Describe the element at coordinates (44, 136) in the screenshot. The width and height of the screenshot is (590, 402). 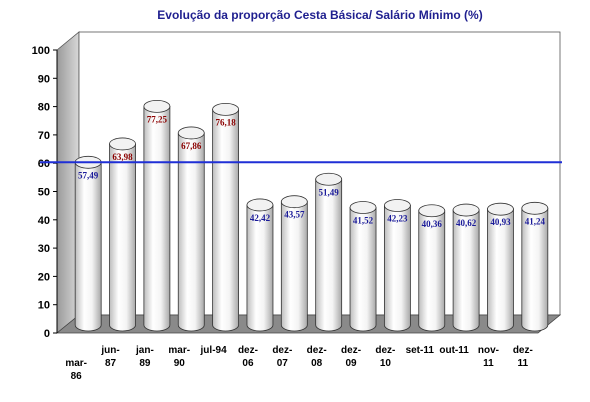
I see `y-tick-label: 70` at that location.